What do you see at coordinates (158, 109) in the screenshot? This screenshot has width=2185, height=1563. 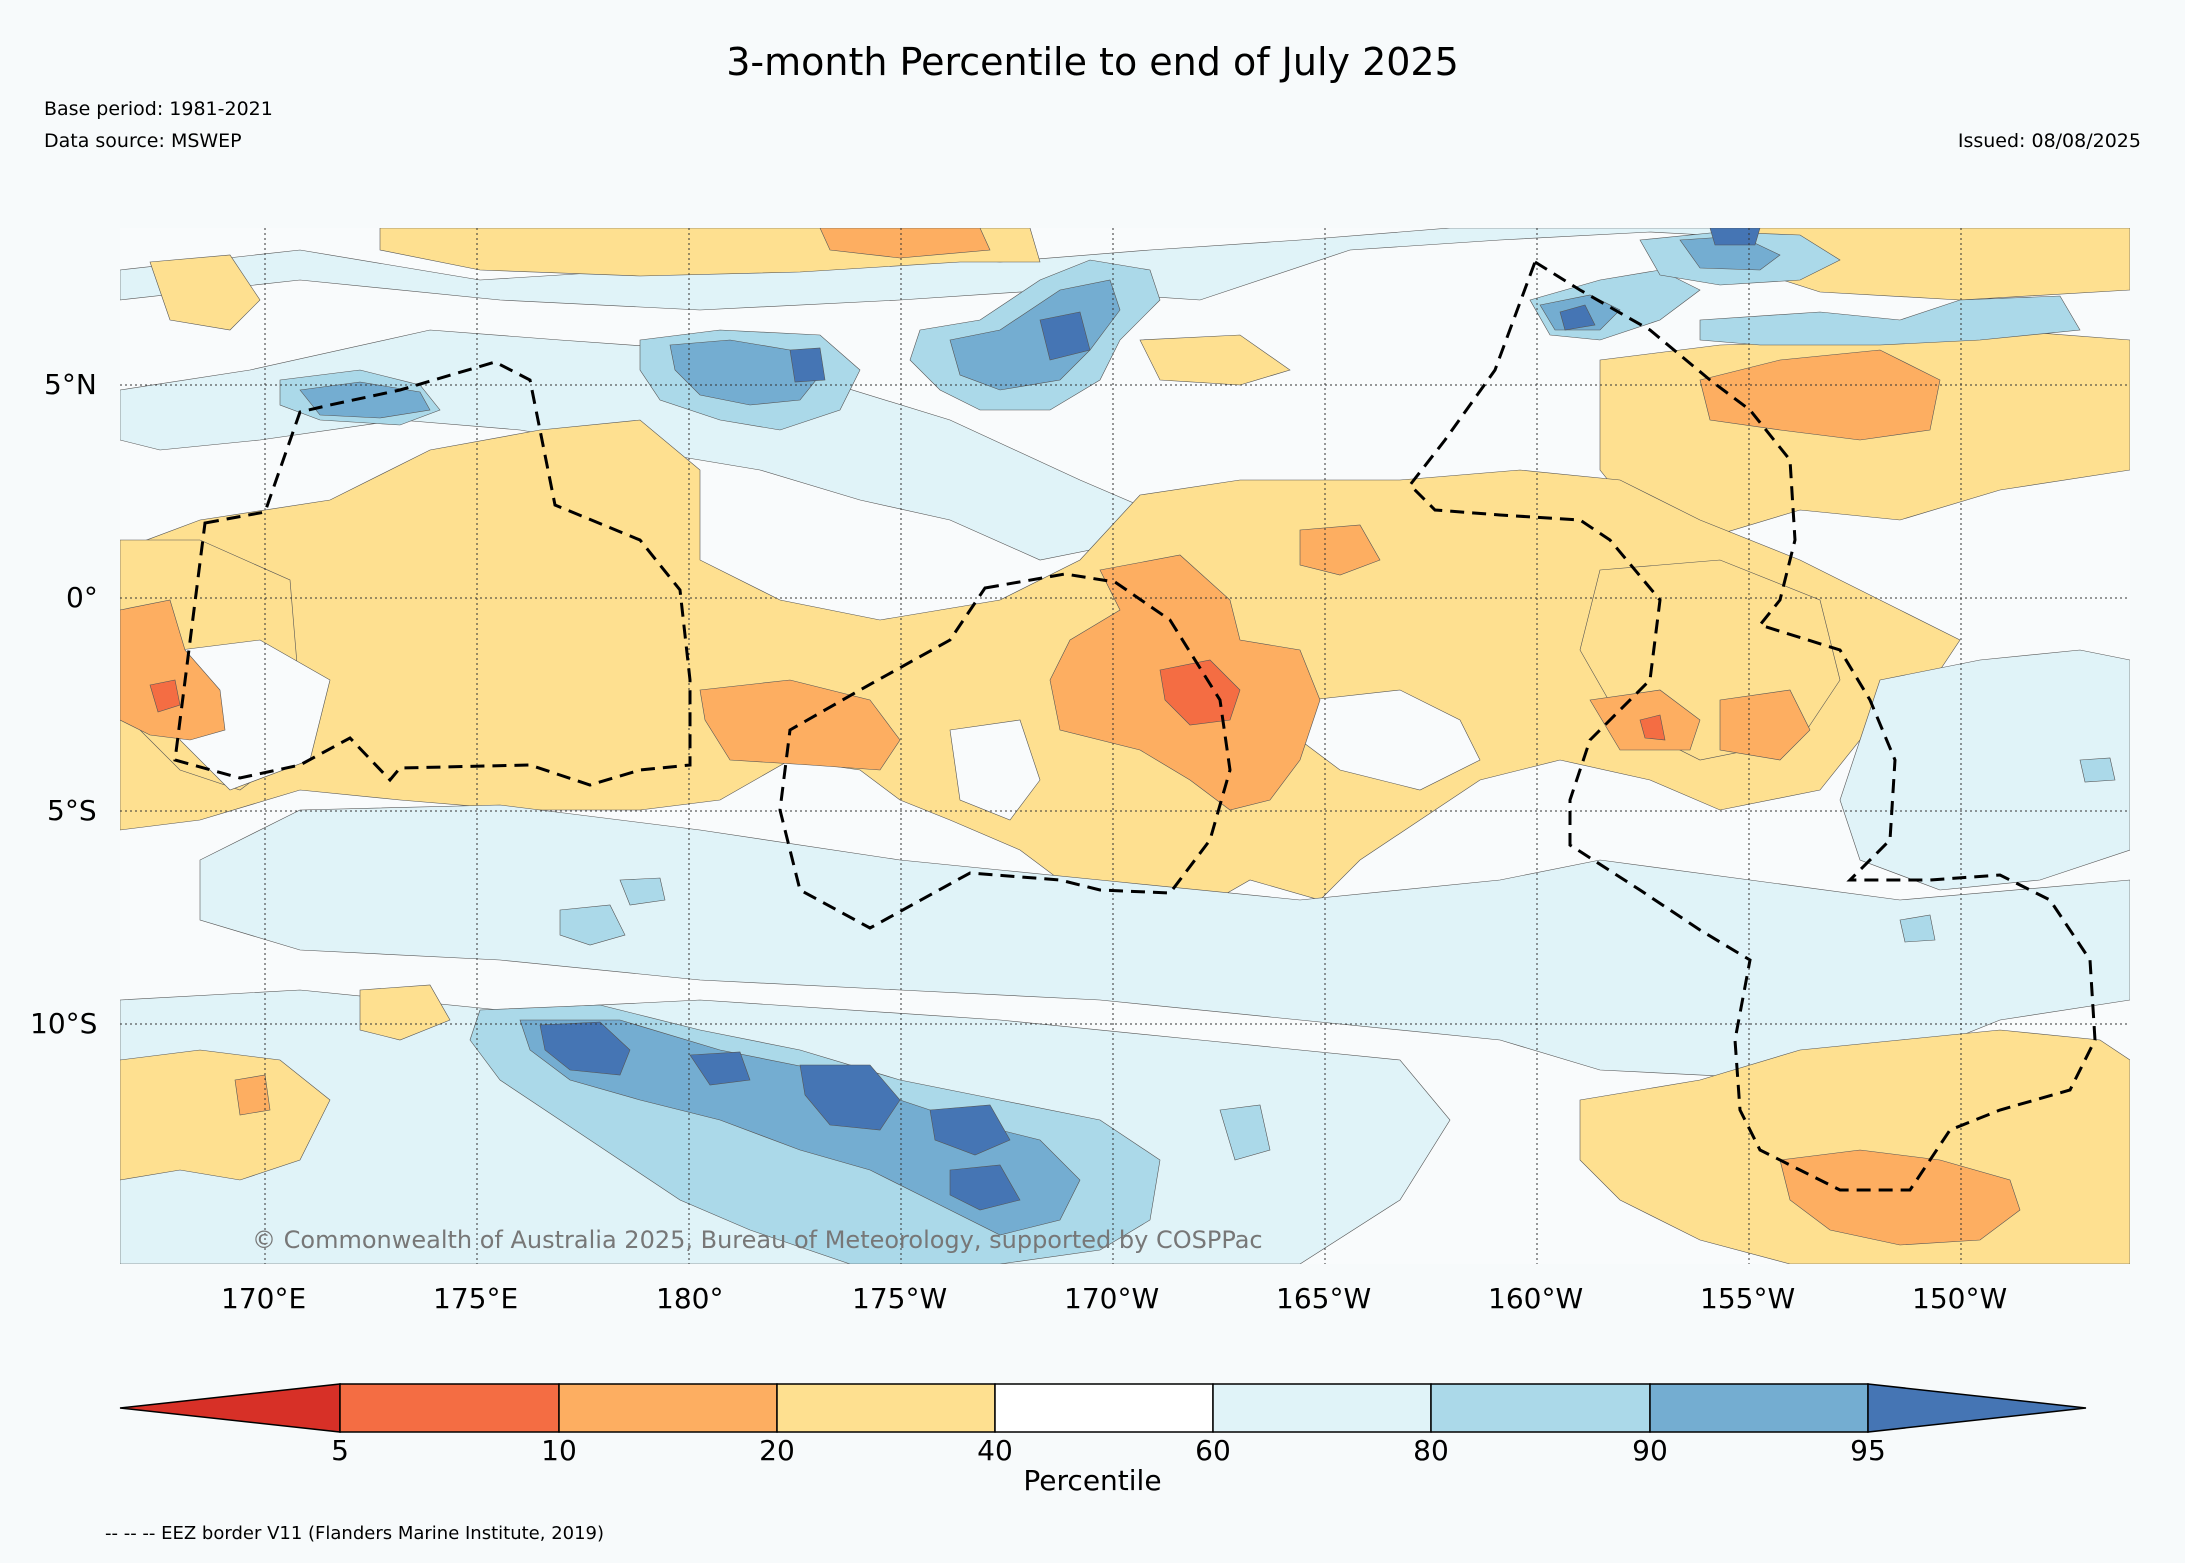 I see `base-period: Base period: 1981-2021` at bounding box center [158, 109].